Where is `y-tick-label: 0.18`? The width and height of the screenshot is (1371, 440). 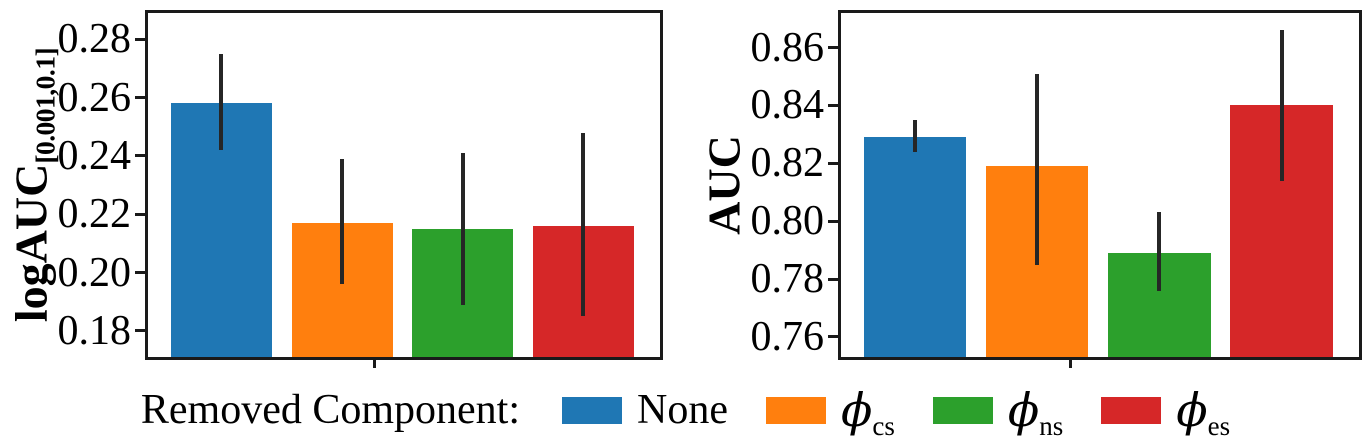
y-tick-label: 0.18 is located at coordinates (94, 330).